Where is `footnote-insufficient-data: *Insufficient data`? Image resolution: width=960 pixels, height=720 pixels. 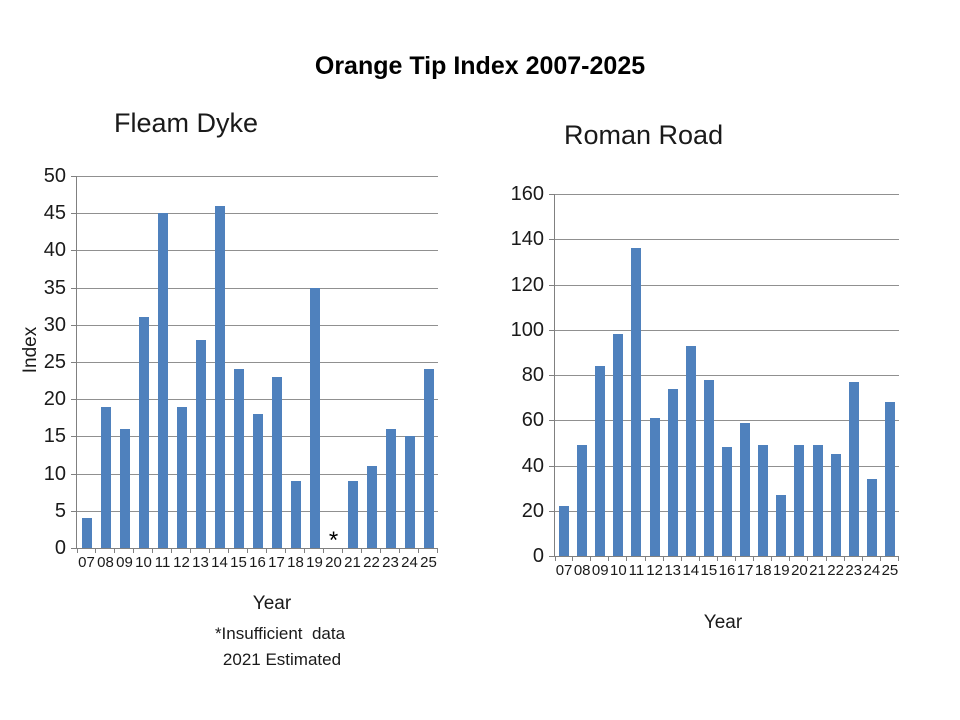
footnote-insufficient-data: *Insufficient data is located at coordinates (280, 633).